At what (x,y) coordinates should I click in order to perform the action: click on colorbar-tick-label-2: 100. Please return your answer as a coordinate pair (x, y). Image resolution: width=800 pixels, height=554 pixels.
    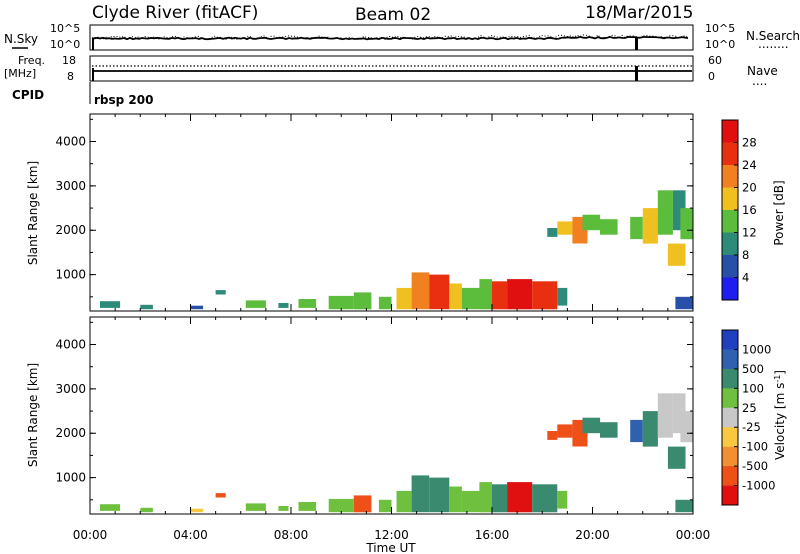
    Looking at the image, I should click on (753, 388).